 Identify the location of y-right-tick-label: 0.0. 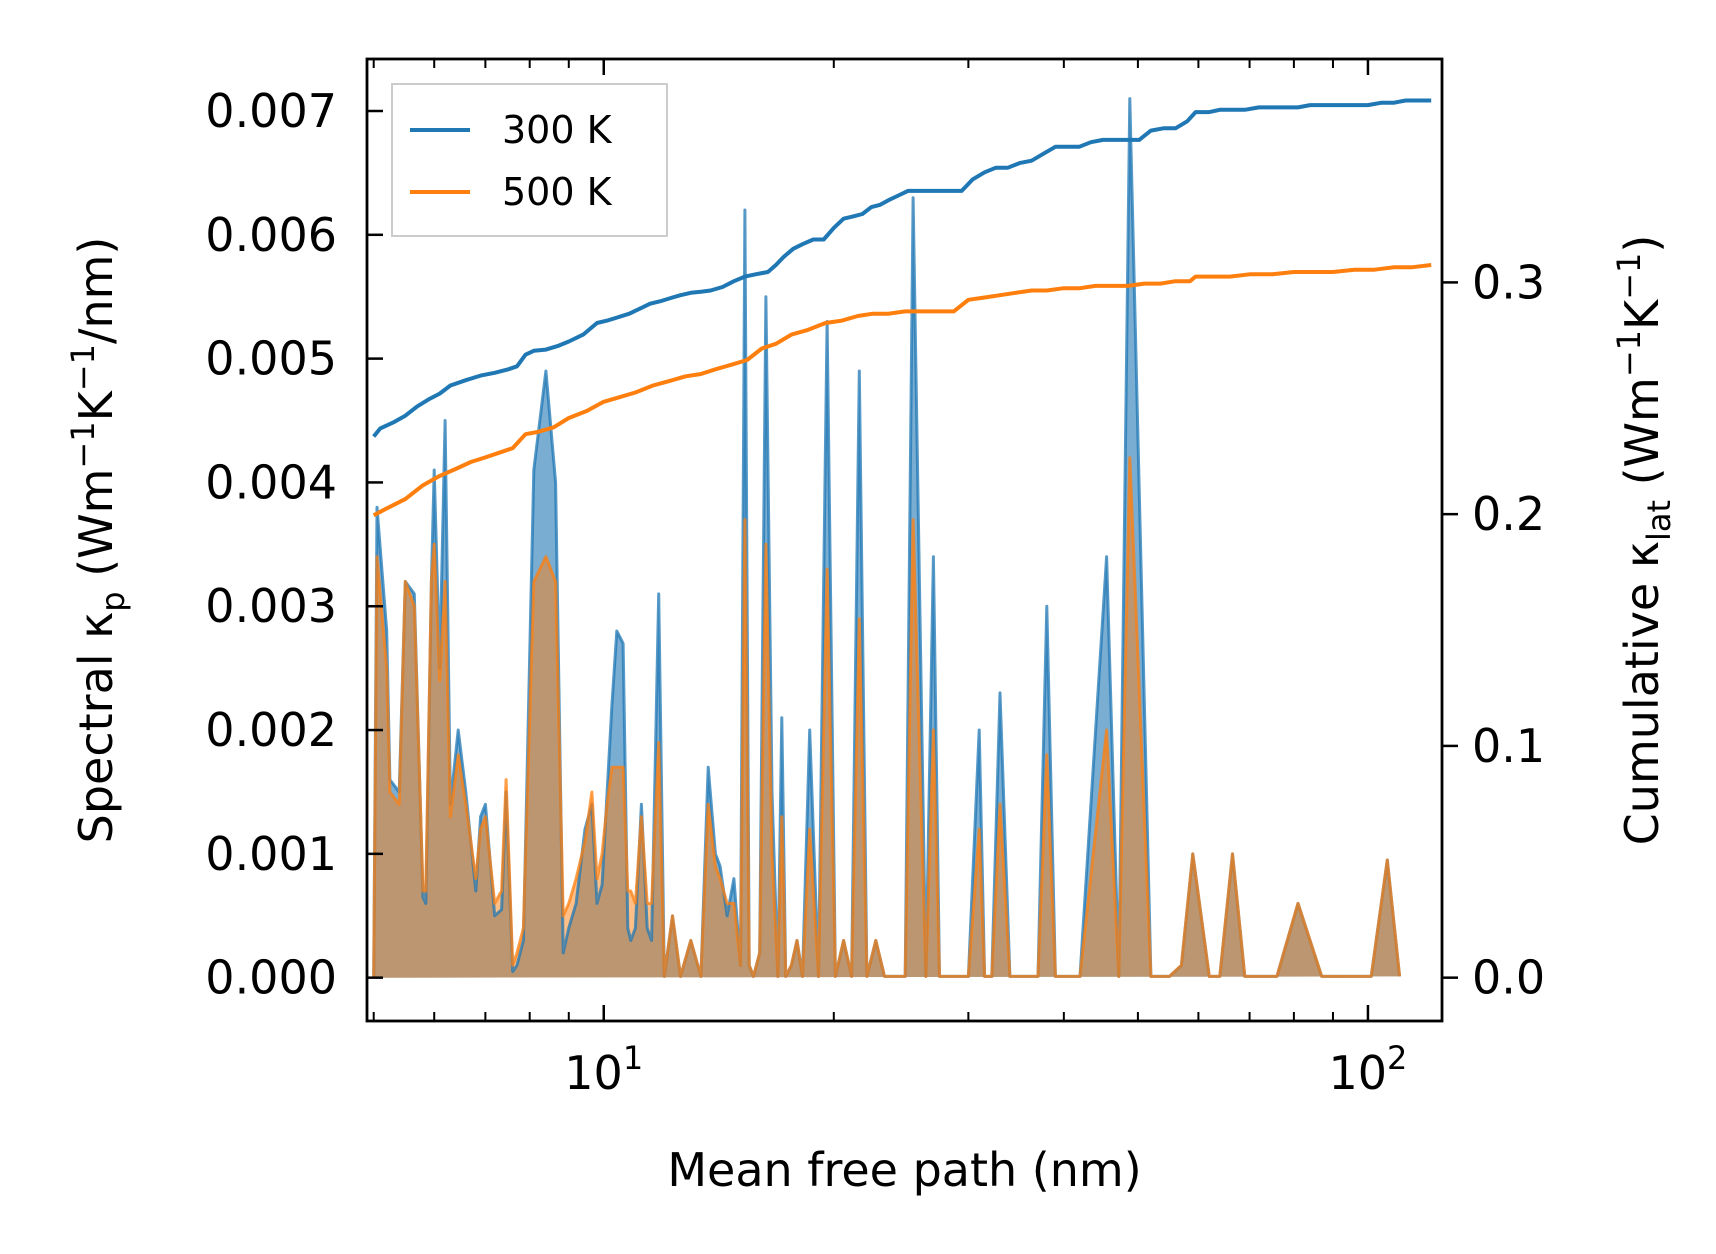
(1508, 978).